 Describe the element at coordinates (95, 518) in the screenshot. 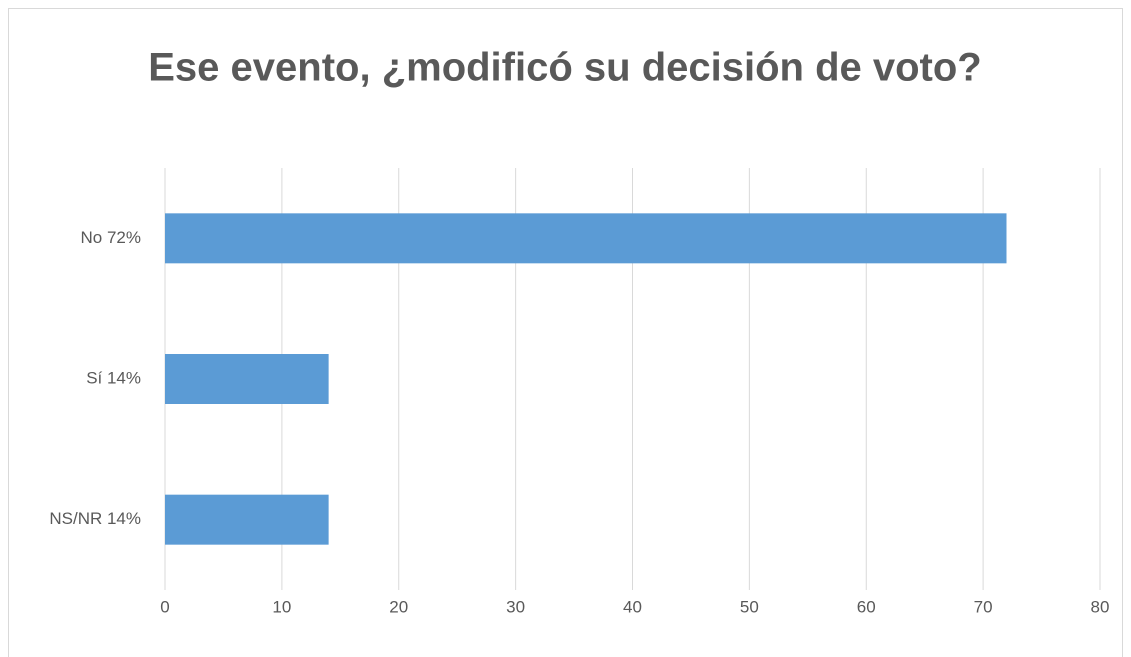

I see `y-tick-label: NS/NR 14%` at that location.